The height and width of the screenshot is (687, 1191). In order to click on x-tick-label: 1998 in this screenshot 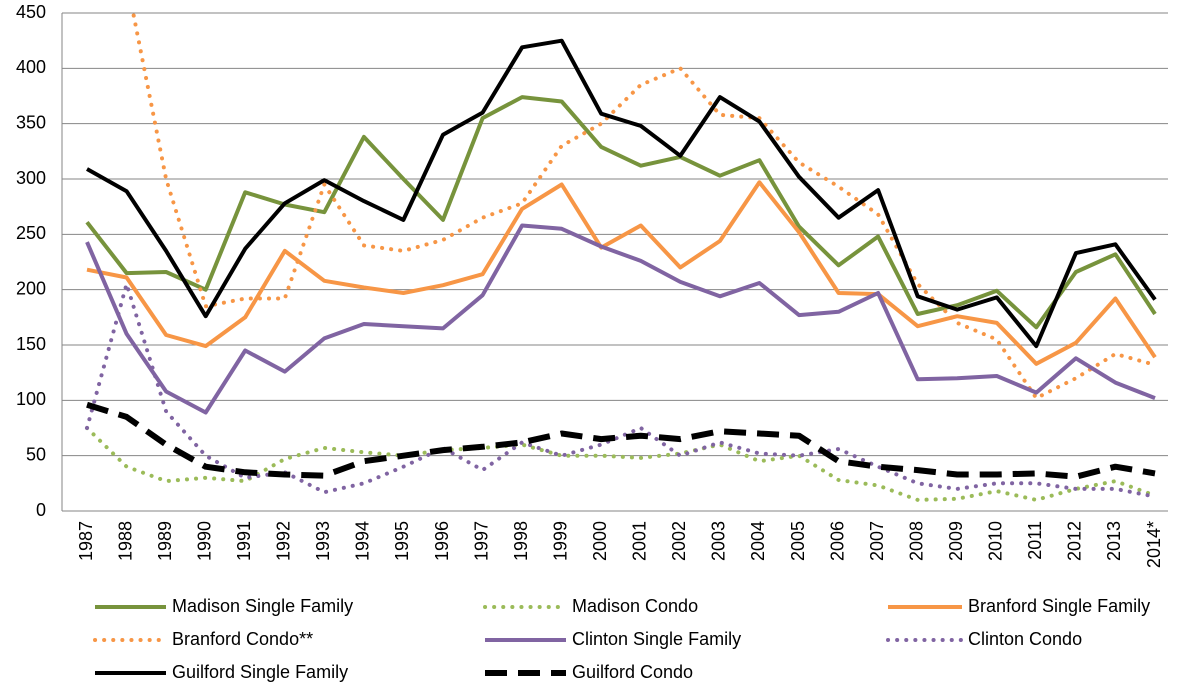, I will do `click(521, 541)`.